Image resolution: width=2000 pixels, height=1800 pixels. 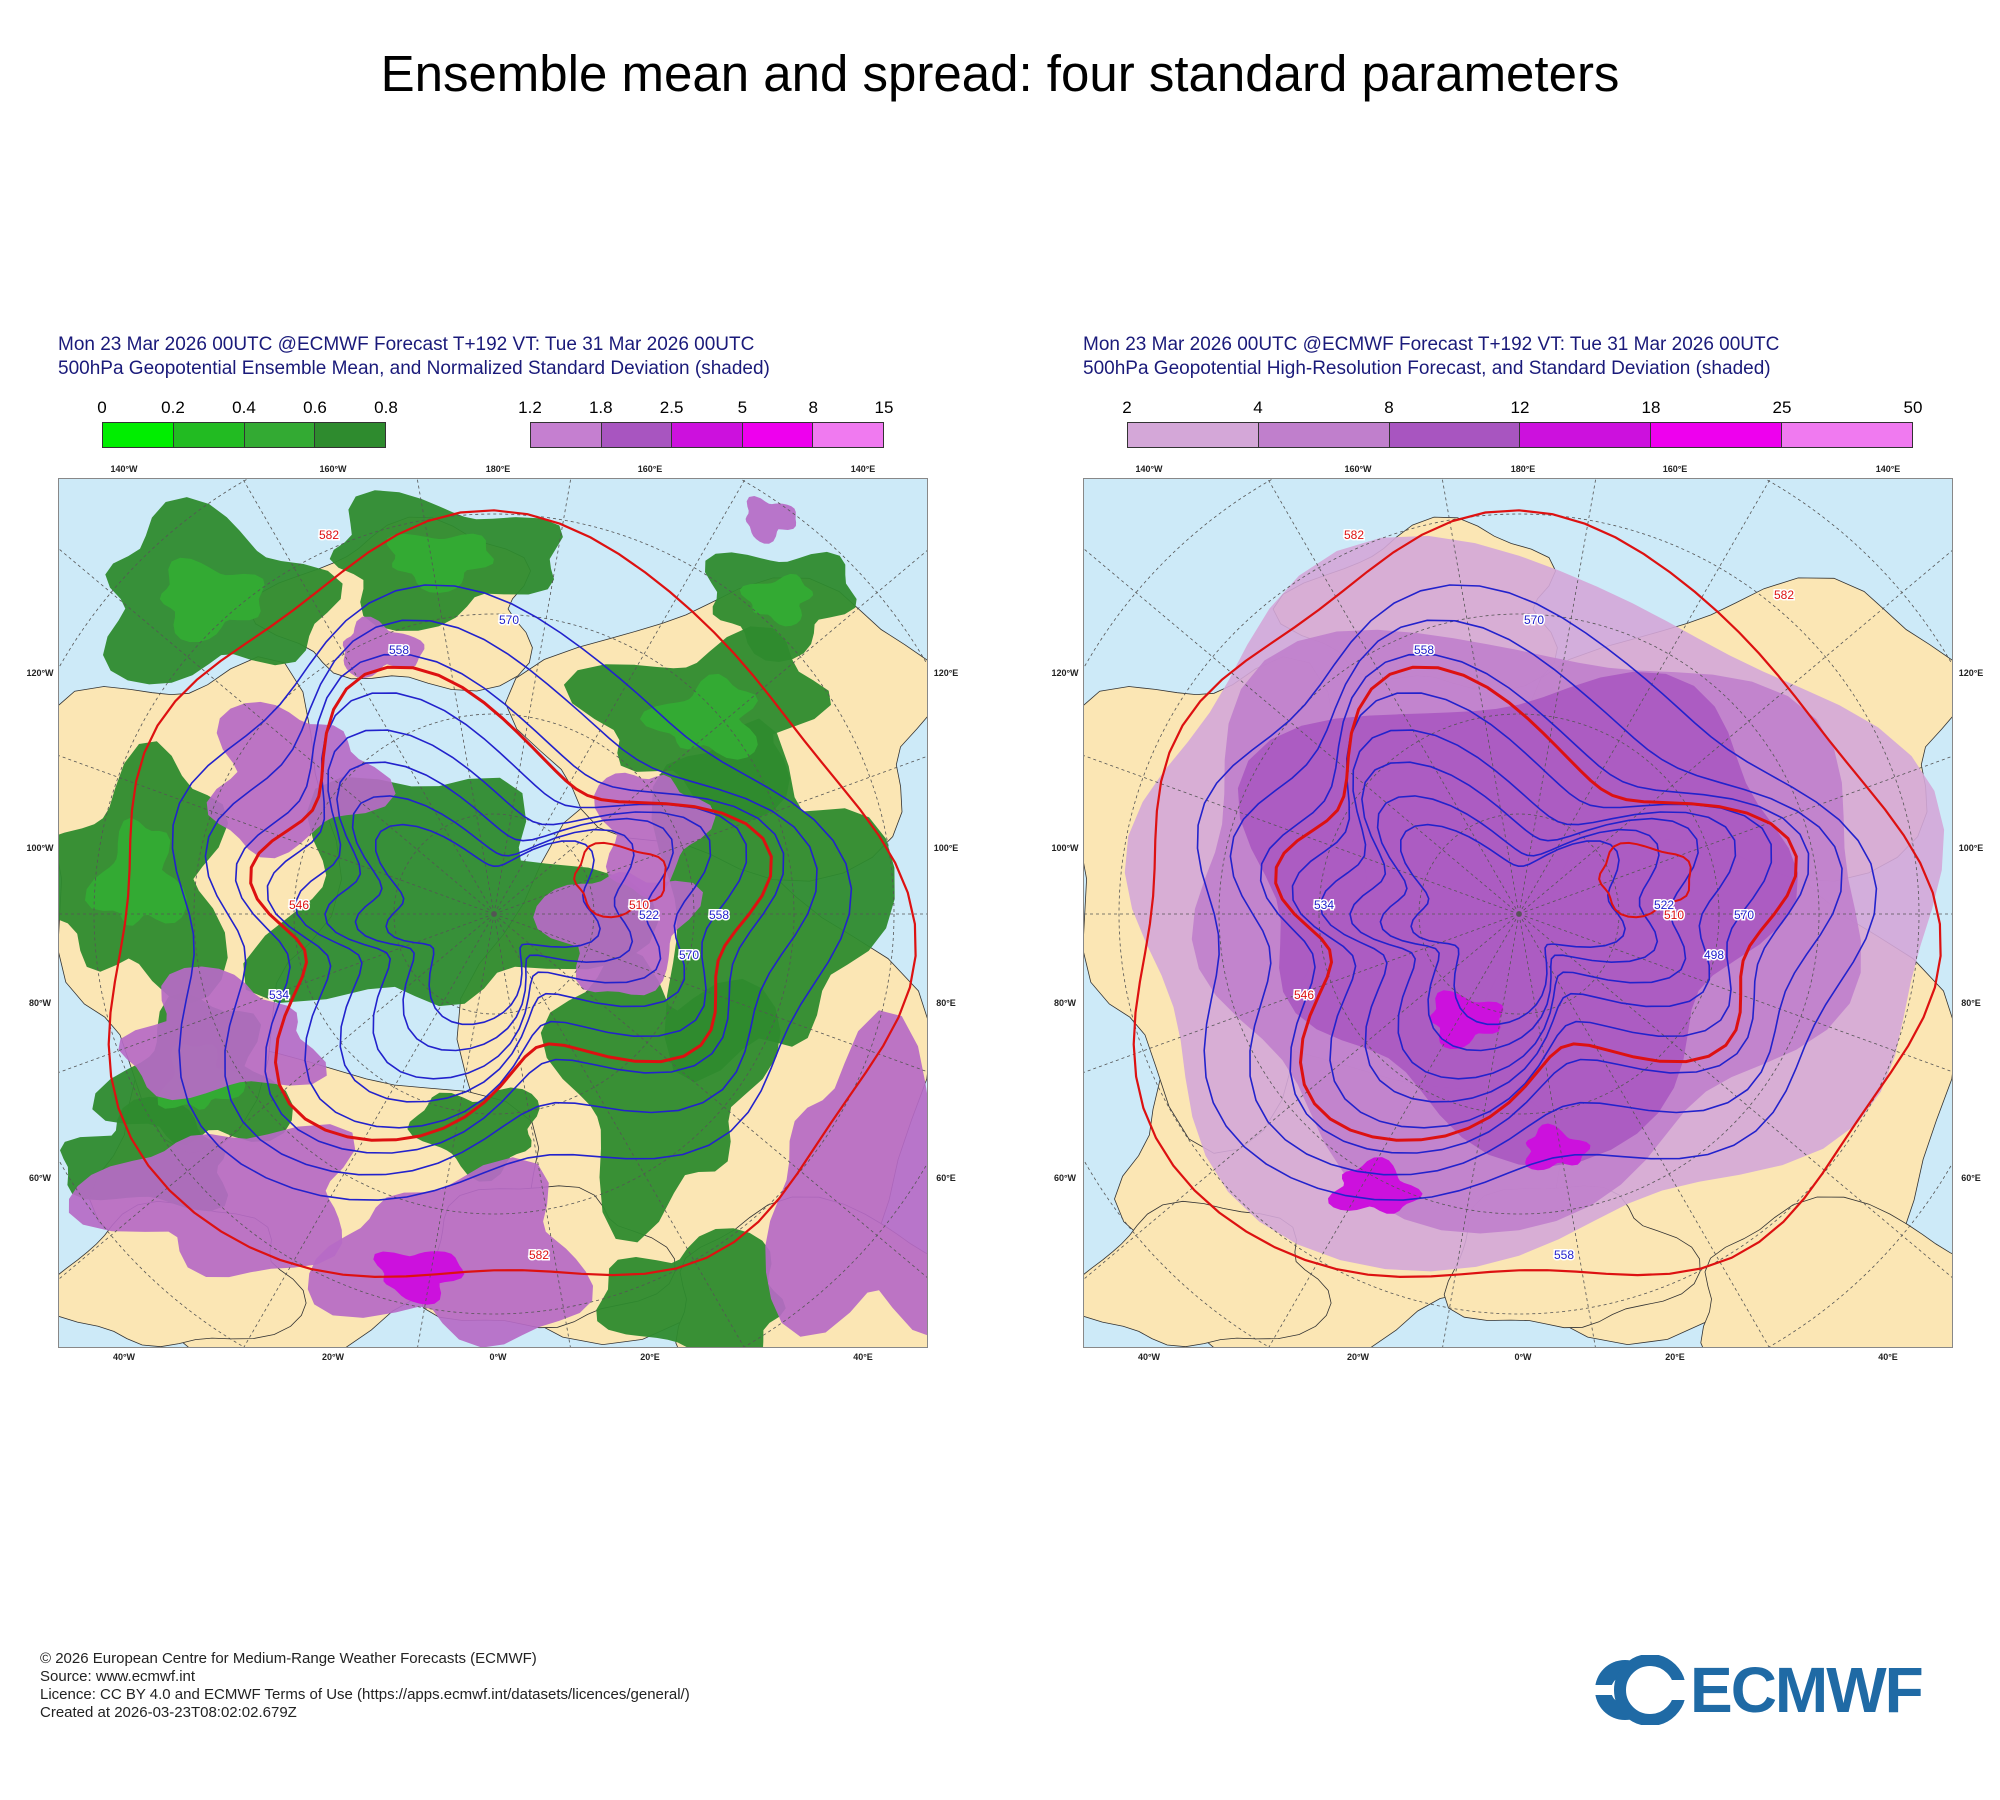 What do you see at coordinates (247, 428) in the screenshot?
I see `green-colorbar: 0 0.2 0.4 0.6 0.8` at bounding box center [247, 428].